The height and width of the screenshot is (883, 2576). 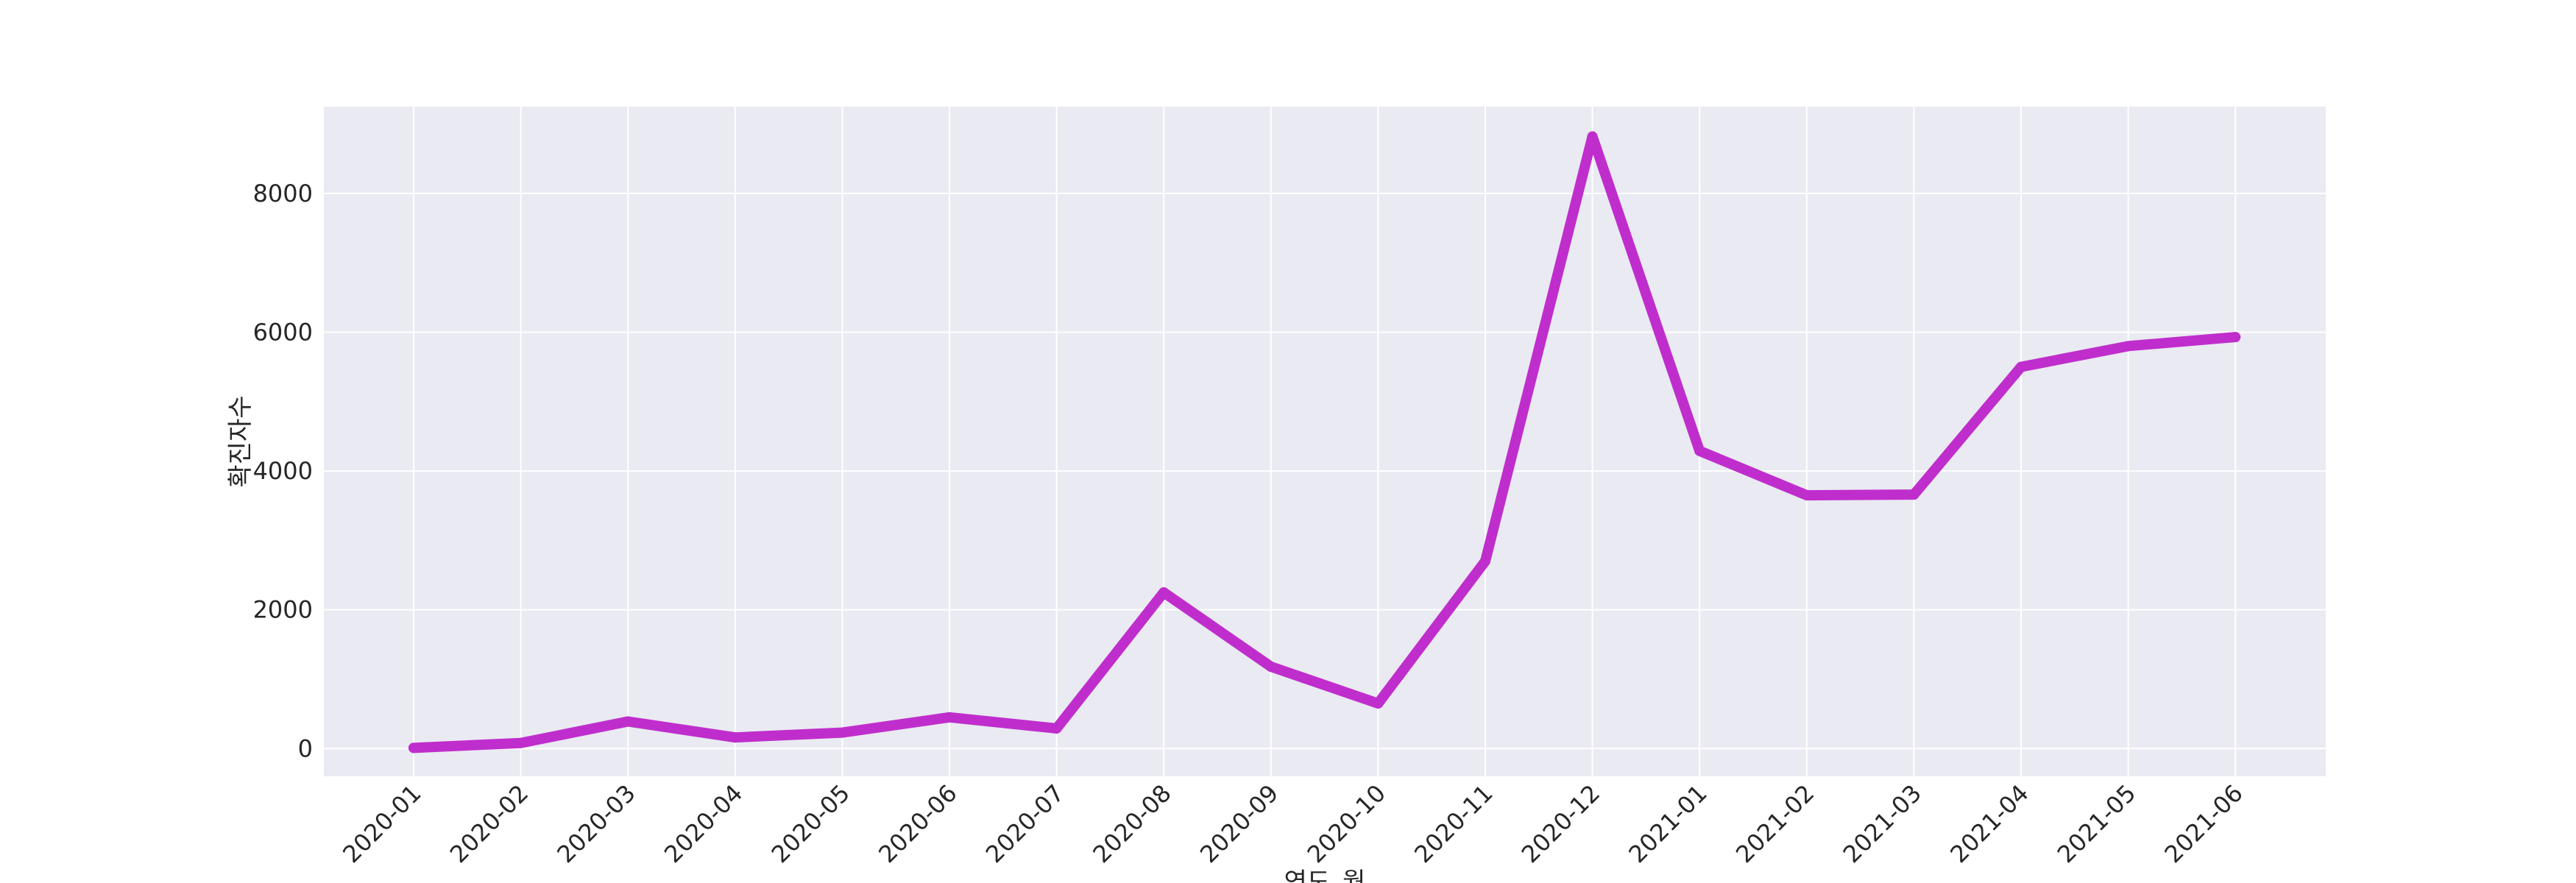 I want to click on x-tick-label: 2020-12, so click(x=1560, y=824).